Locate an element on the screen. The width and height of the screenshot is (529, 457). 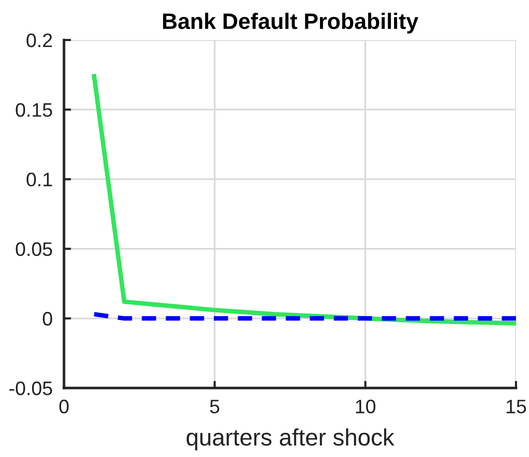
y-tick-label: -0.05 is located at coordinates (30, 388).